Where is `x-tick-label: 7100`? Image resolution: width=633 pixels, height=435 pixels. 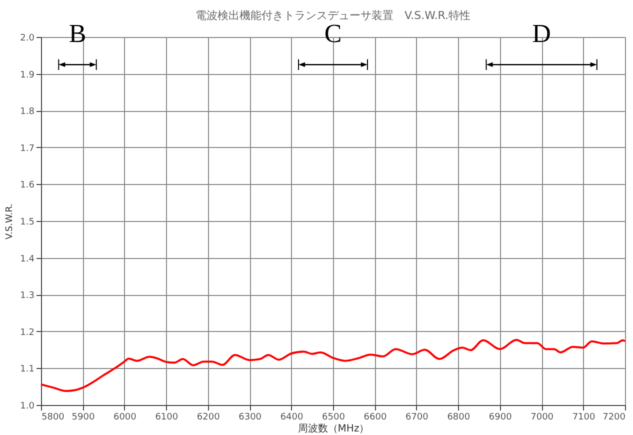
x-tick-label: 7100 is located at coordinates (584, 417).